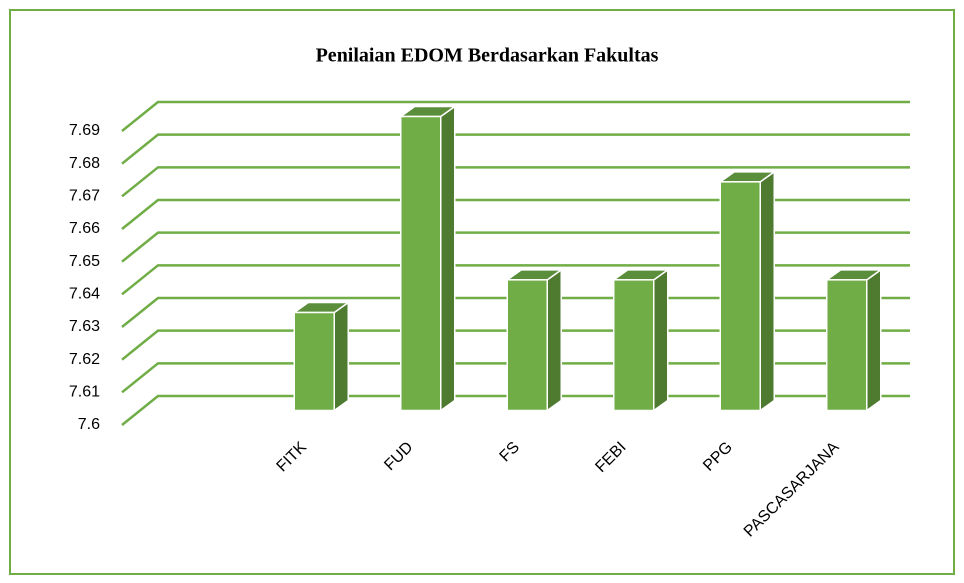  Describe the element at coordinates (84, 392) in the screenshot. I see `y-tick-label: 7.61` at that location.